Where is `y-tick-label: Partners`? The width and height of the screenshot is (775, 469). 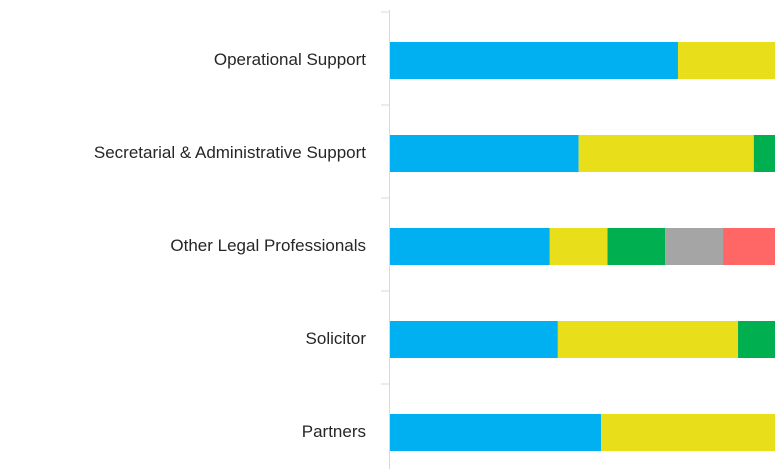 y-tick-label: Partners is located at coordinates (334, 431).